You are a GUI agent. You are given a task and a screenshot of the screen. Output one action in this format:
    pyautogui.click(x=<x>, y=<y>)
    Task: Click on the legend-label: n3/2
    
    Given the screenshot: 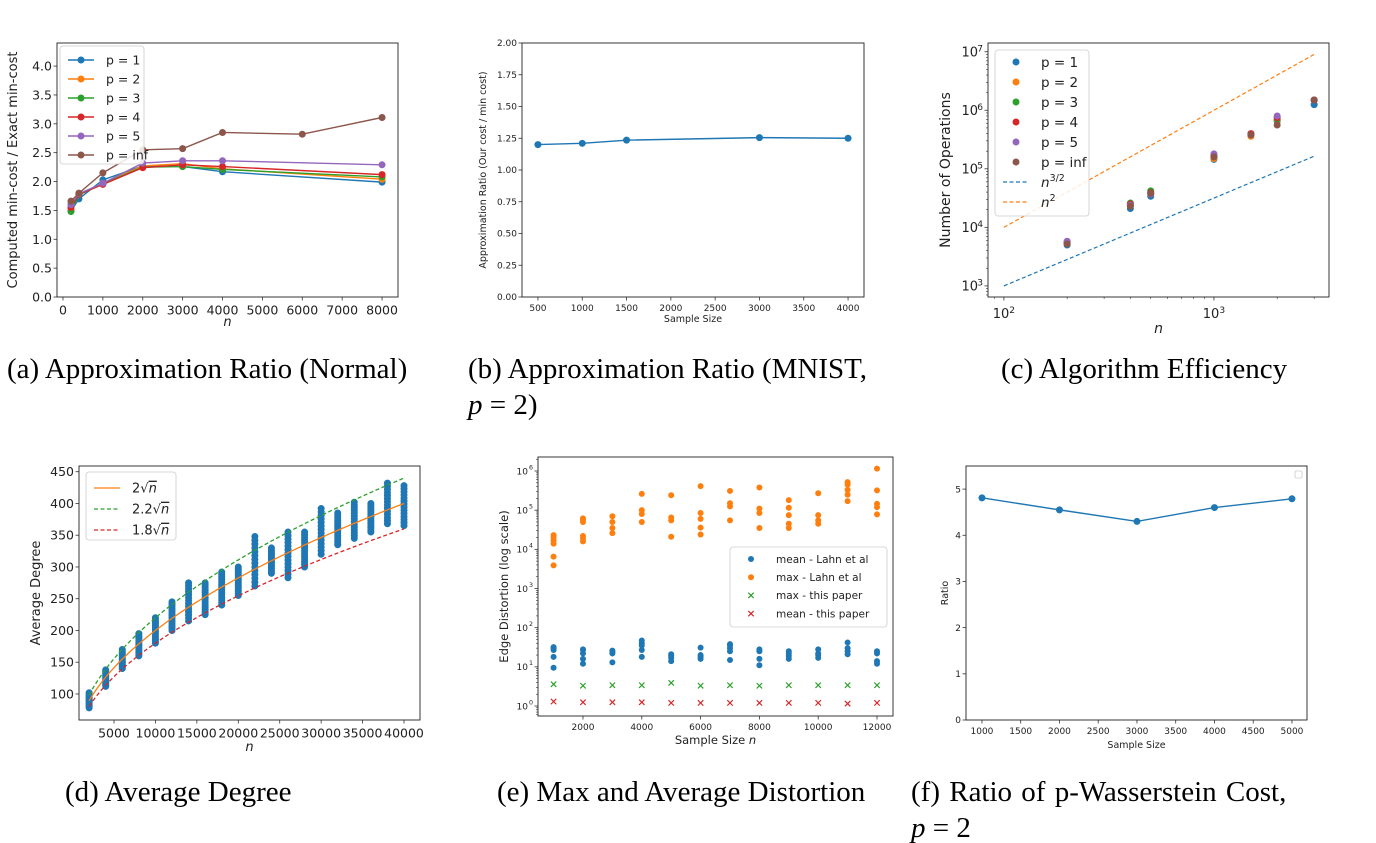 What is the action you would take?
    pyautogui.click(x=1053, y=182)
    